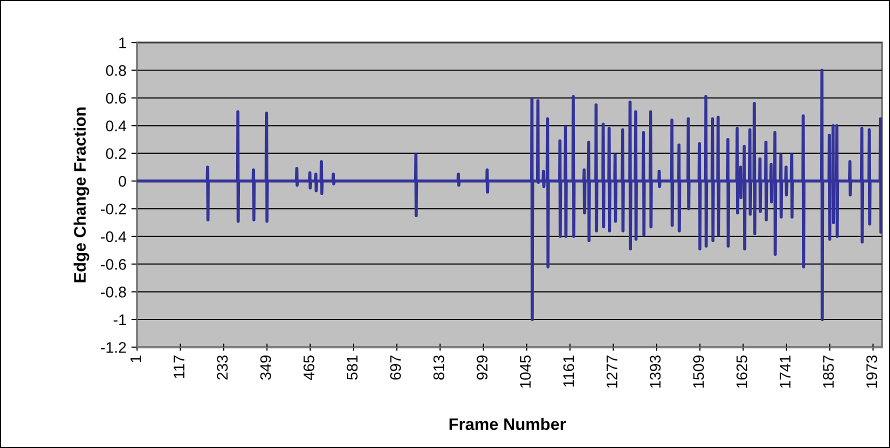  I want to click on x-tick-label: 813, so click(438, 368).